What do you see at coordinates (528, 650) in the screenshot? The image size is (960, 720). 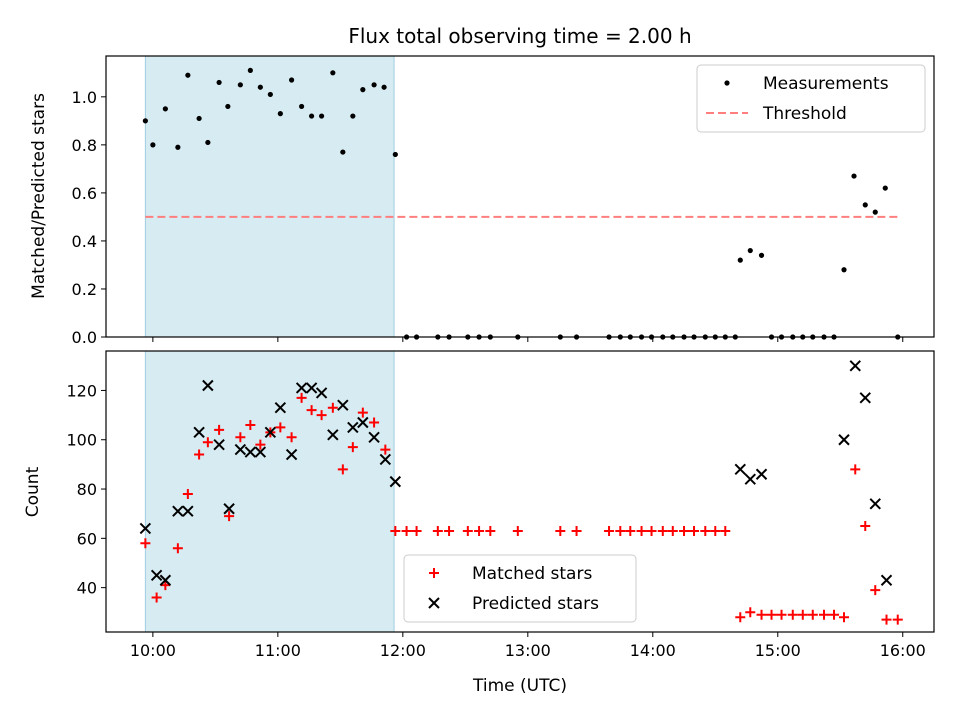 I see `x-tick-label: 13:00` at bounding box center [528, 650].